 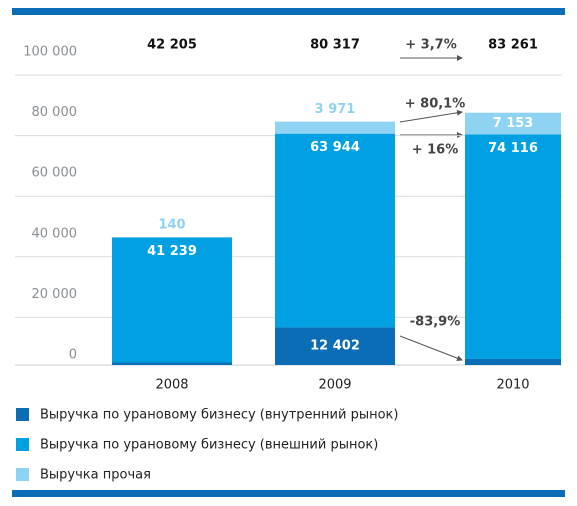 What do you see at coordinates (435, 150) in the screenshot?
I see `annotation: + 16%` at bounding box center [435, 150].